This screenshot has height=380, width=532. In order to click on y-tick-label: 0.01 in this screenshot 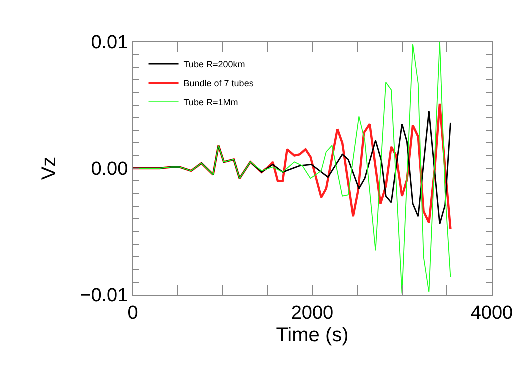, I will do `click(109, 43)`.